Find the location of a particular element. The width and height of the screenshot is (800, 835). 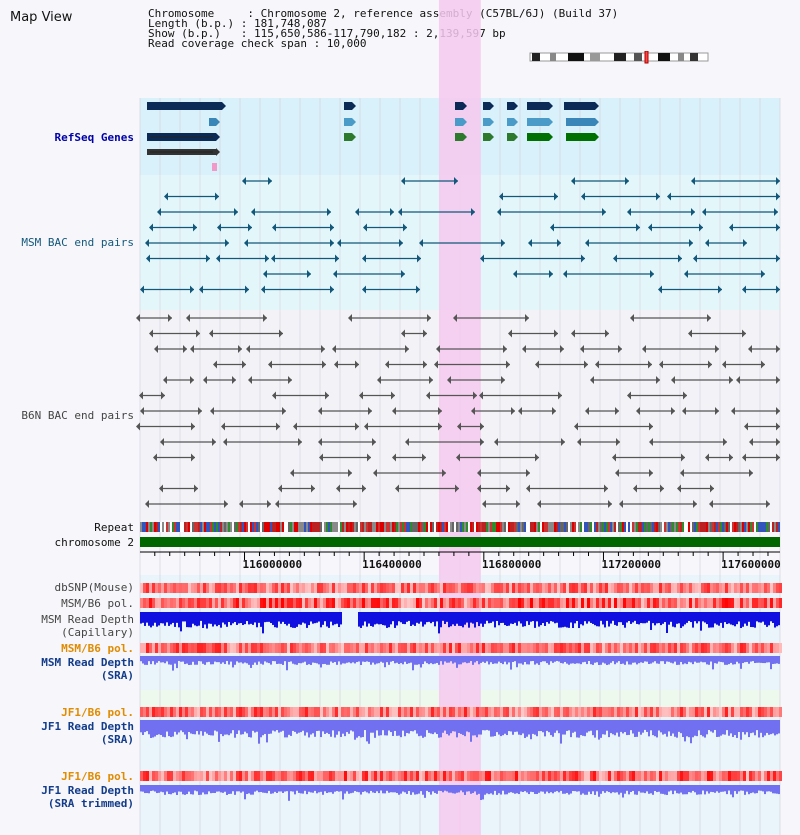

track-label-b6n-bac: B6N BAC end pairs is located at coordinates (77, 415).